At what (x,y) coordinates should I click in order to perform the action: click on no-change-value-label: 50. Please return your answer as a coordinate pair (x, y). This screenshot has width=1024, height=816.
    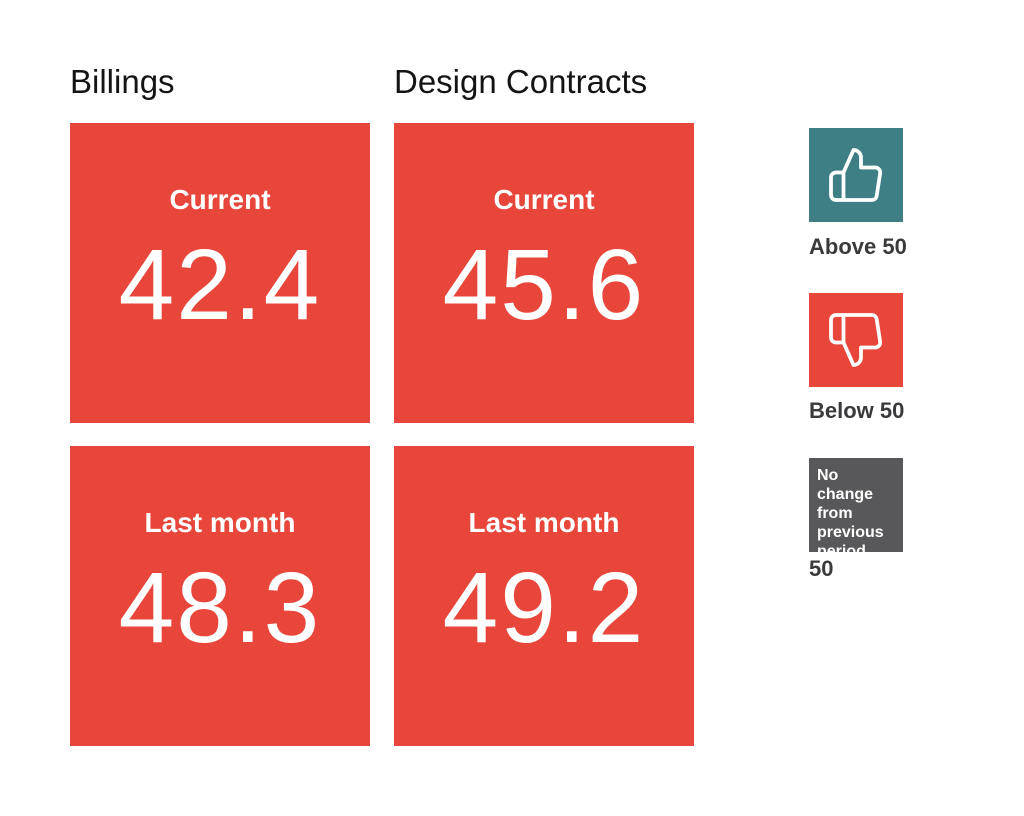
    Looking at the image, I should click on (821, 568).